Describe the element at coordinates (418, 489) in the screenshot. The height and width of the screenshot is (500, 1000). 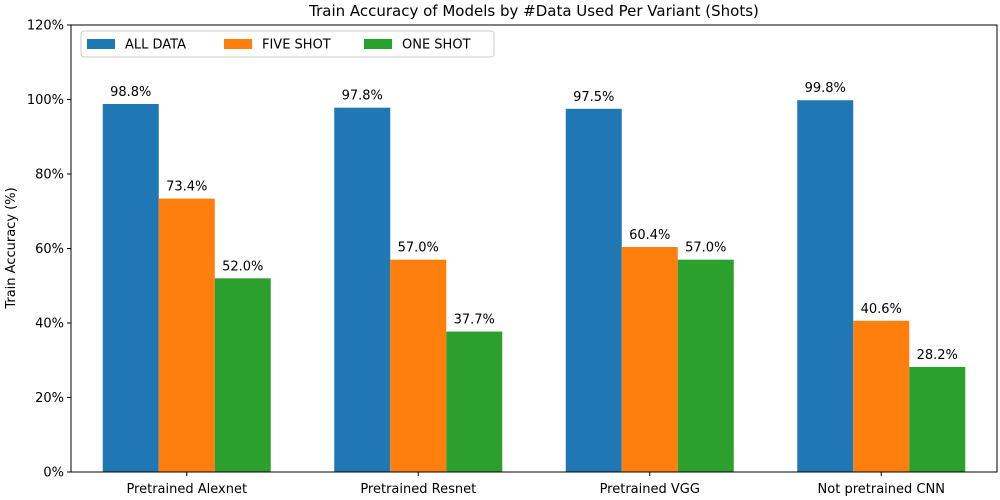
I see `x-tick-label-2: Pretrained Resnet` at that location.